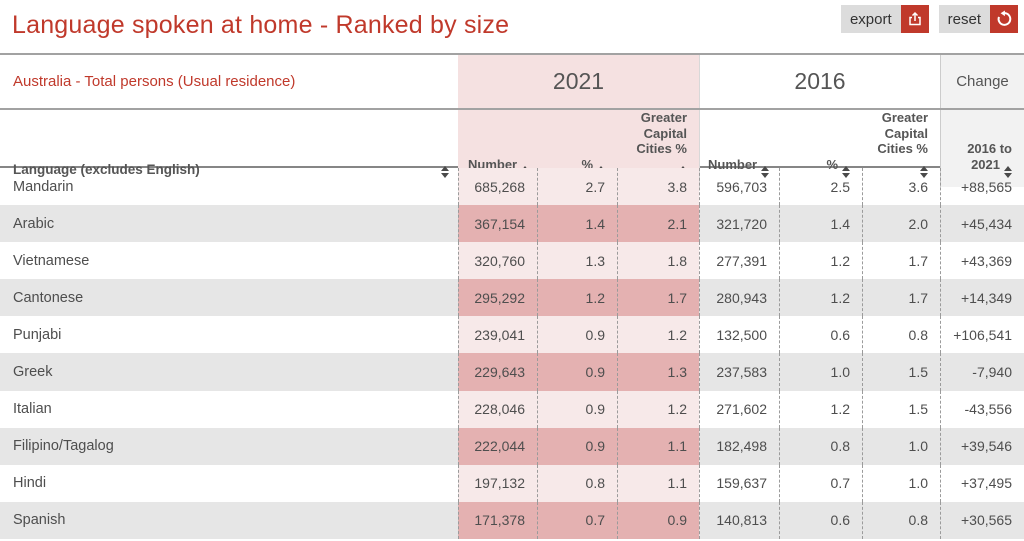 The width and height of the screenshot is (1024, 541). What do you see at coordinates (497, 298) in the screenshot?
I see `cell-n2021: 295,292` at bounding box center [497, 298].